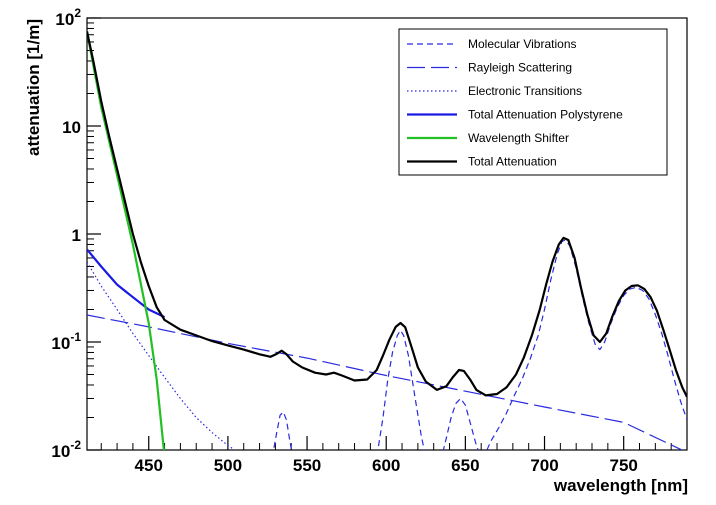 The height and width of the screenshot is (505, 716). Describe the element at coordinates (307, 465) in the screenshot. I see `x-tick-label: 550` at that location.